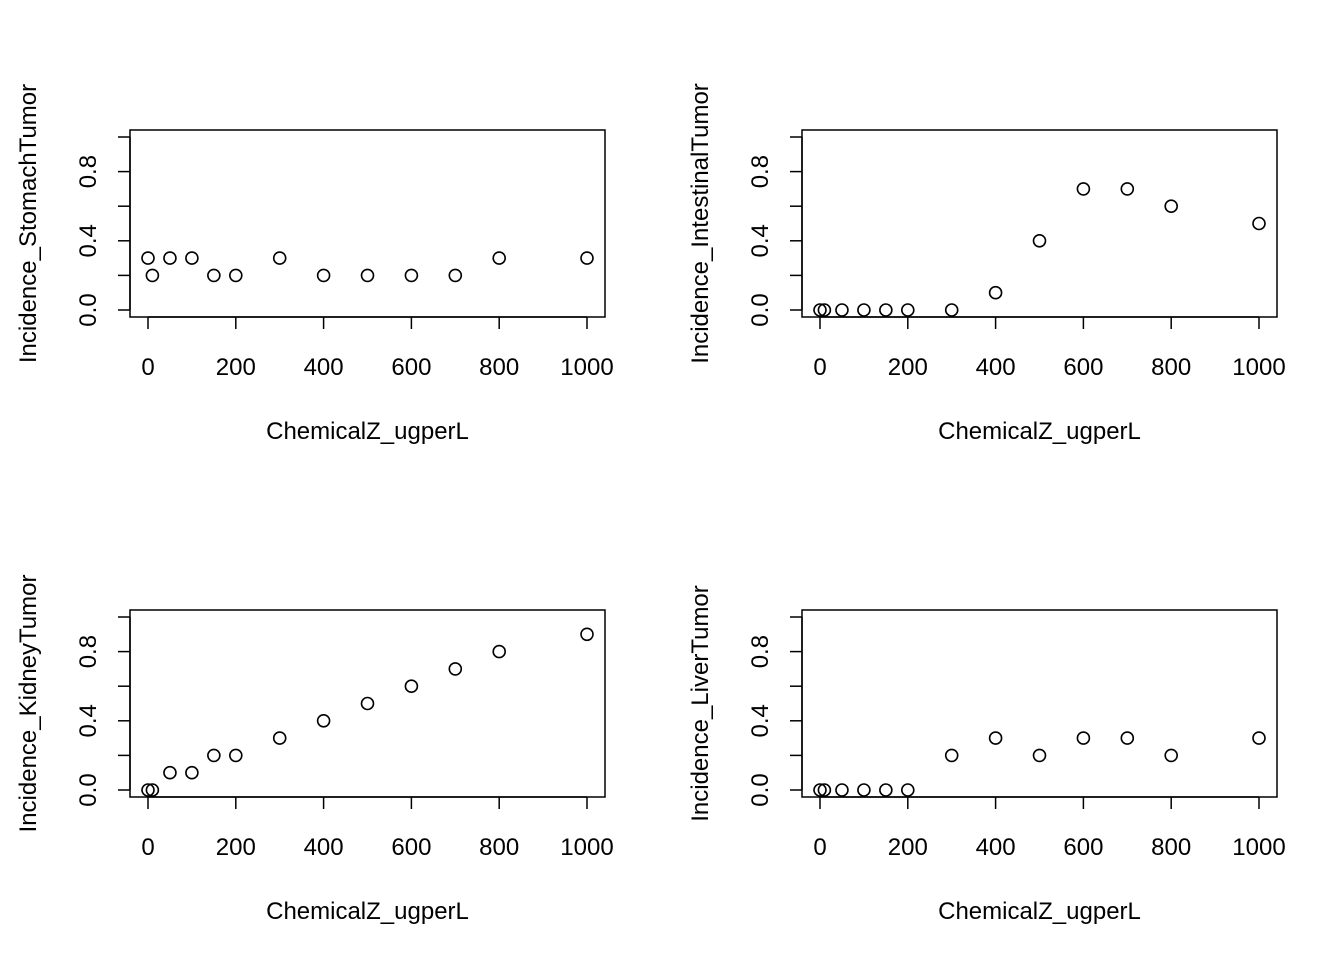  What do you see at coordinates (700, 223) in the screenshot?
I see `y-axis-title: Incidence_IntestinalTumor` at bounding box center [700, 223].